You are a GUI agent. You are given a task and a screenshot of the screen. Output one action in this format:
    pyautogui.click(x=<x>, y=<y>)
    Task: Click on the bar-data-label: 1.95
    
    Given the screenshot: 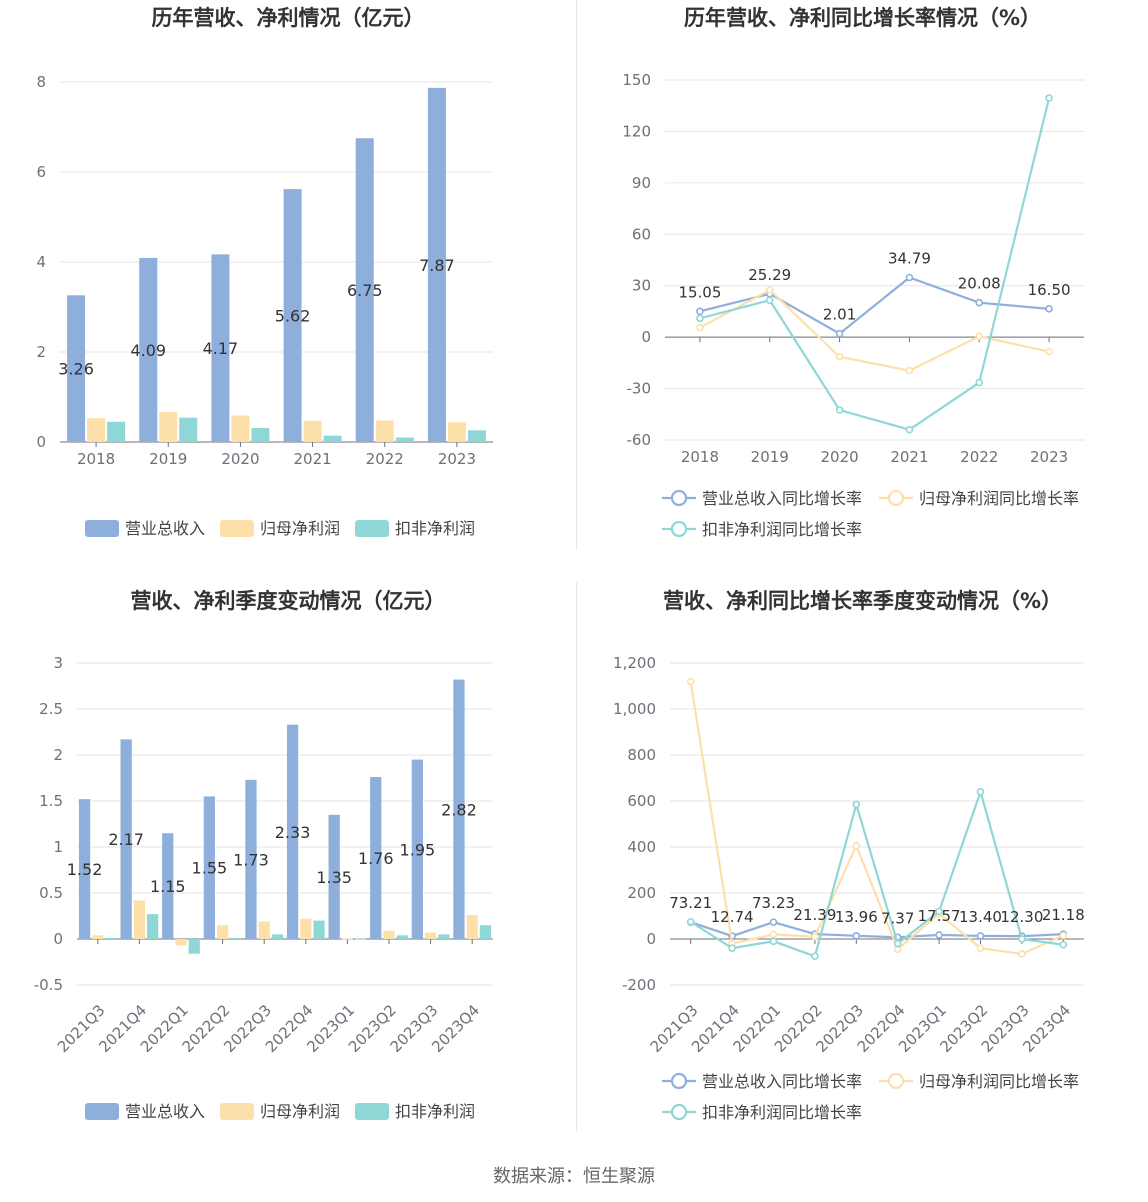 What is the action you would take?
    pyautogui.click(x=418, y=849)
    